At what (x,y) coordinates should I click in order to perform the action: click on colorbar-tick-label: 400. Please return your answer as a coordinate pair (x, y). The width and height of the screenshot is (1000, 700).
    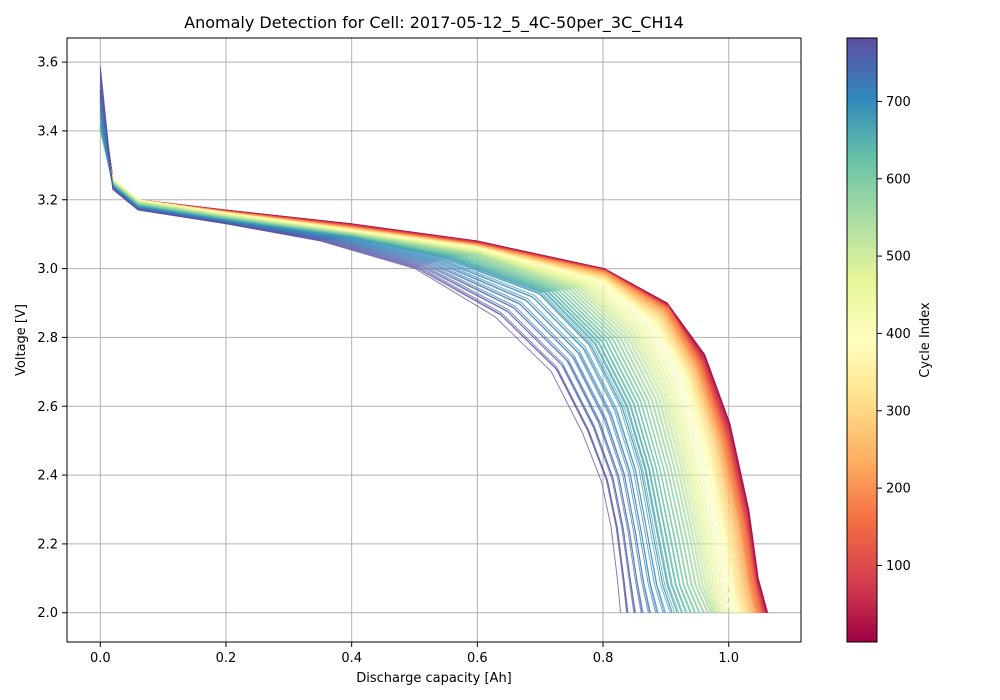
    Looking at the image, I should click on (898, 334).